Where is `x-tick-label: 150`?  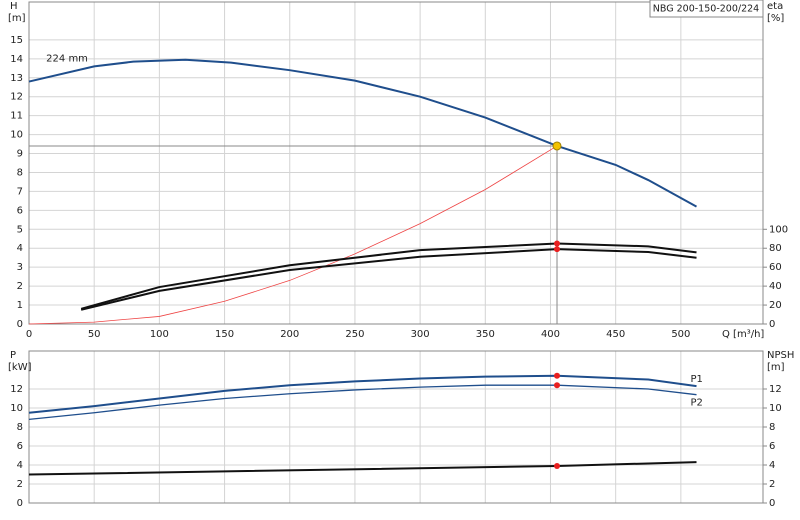
x-tick-label: 150 is located at coordinates (224, 334).